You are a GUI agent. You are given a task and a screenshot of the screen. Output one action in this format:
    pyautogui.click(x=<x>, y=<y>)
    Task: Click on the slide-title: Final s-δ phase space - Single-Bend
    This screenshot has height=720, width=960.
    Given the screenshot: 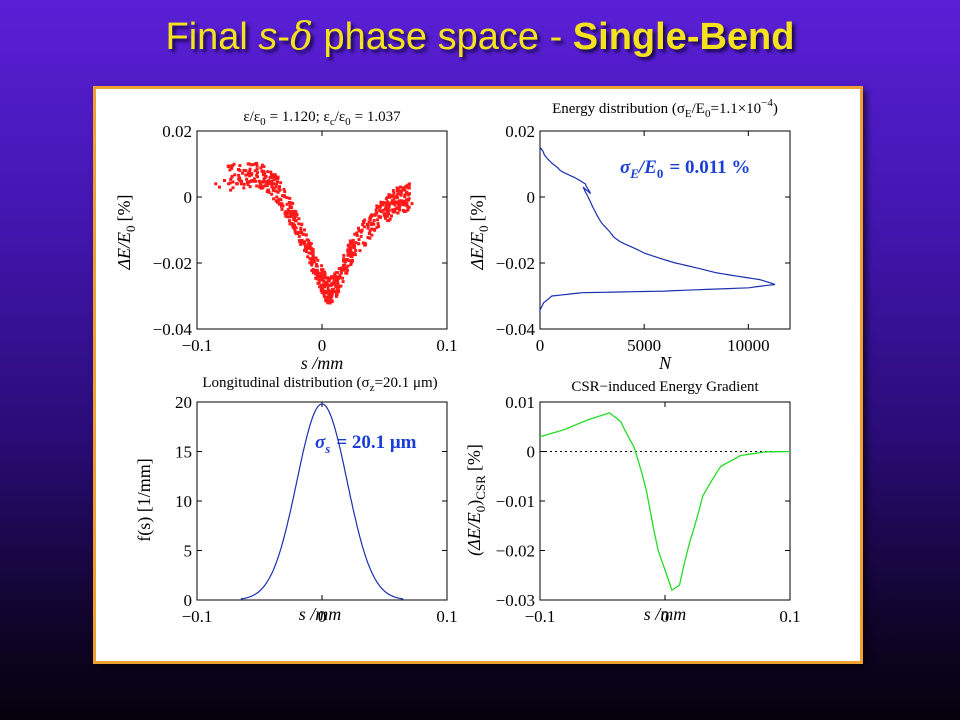 What is the action you would take?
    pyautogui.click(x=480, y=36)
    